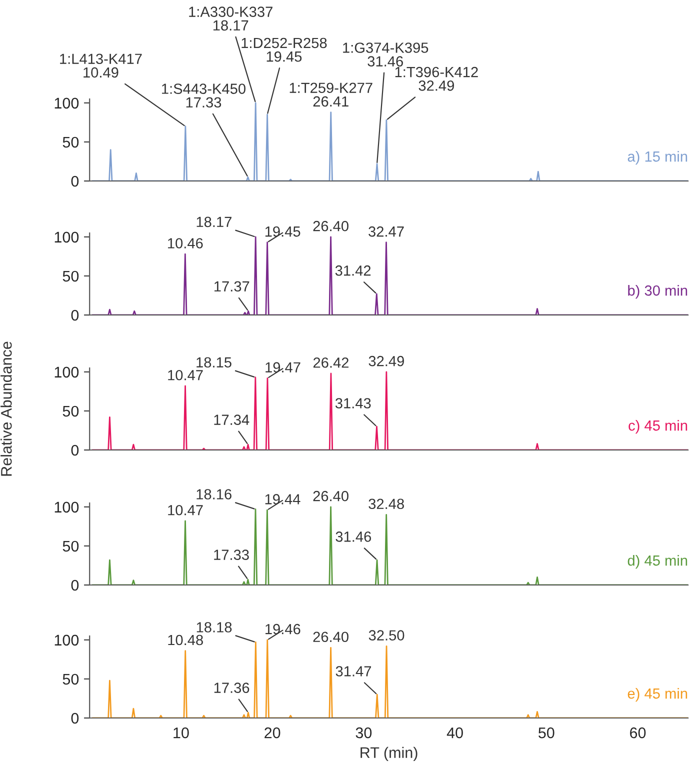 The width and height of the screenshot is (689, 768). What do you see at coordinates (353, 270) in the screenshot?
I see `annotation: 31.42` at bounding box center [353, 270].